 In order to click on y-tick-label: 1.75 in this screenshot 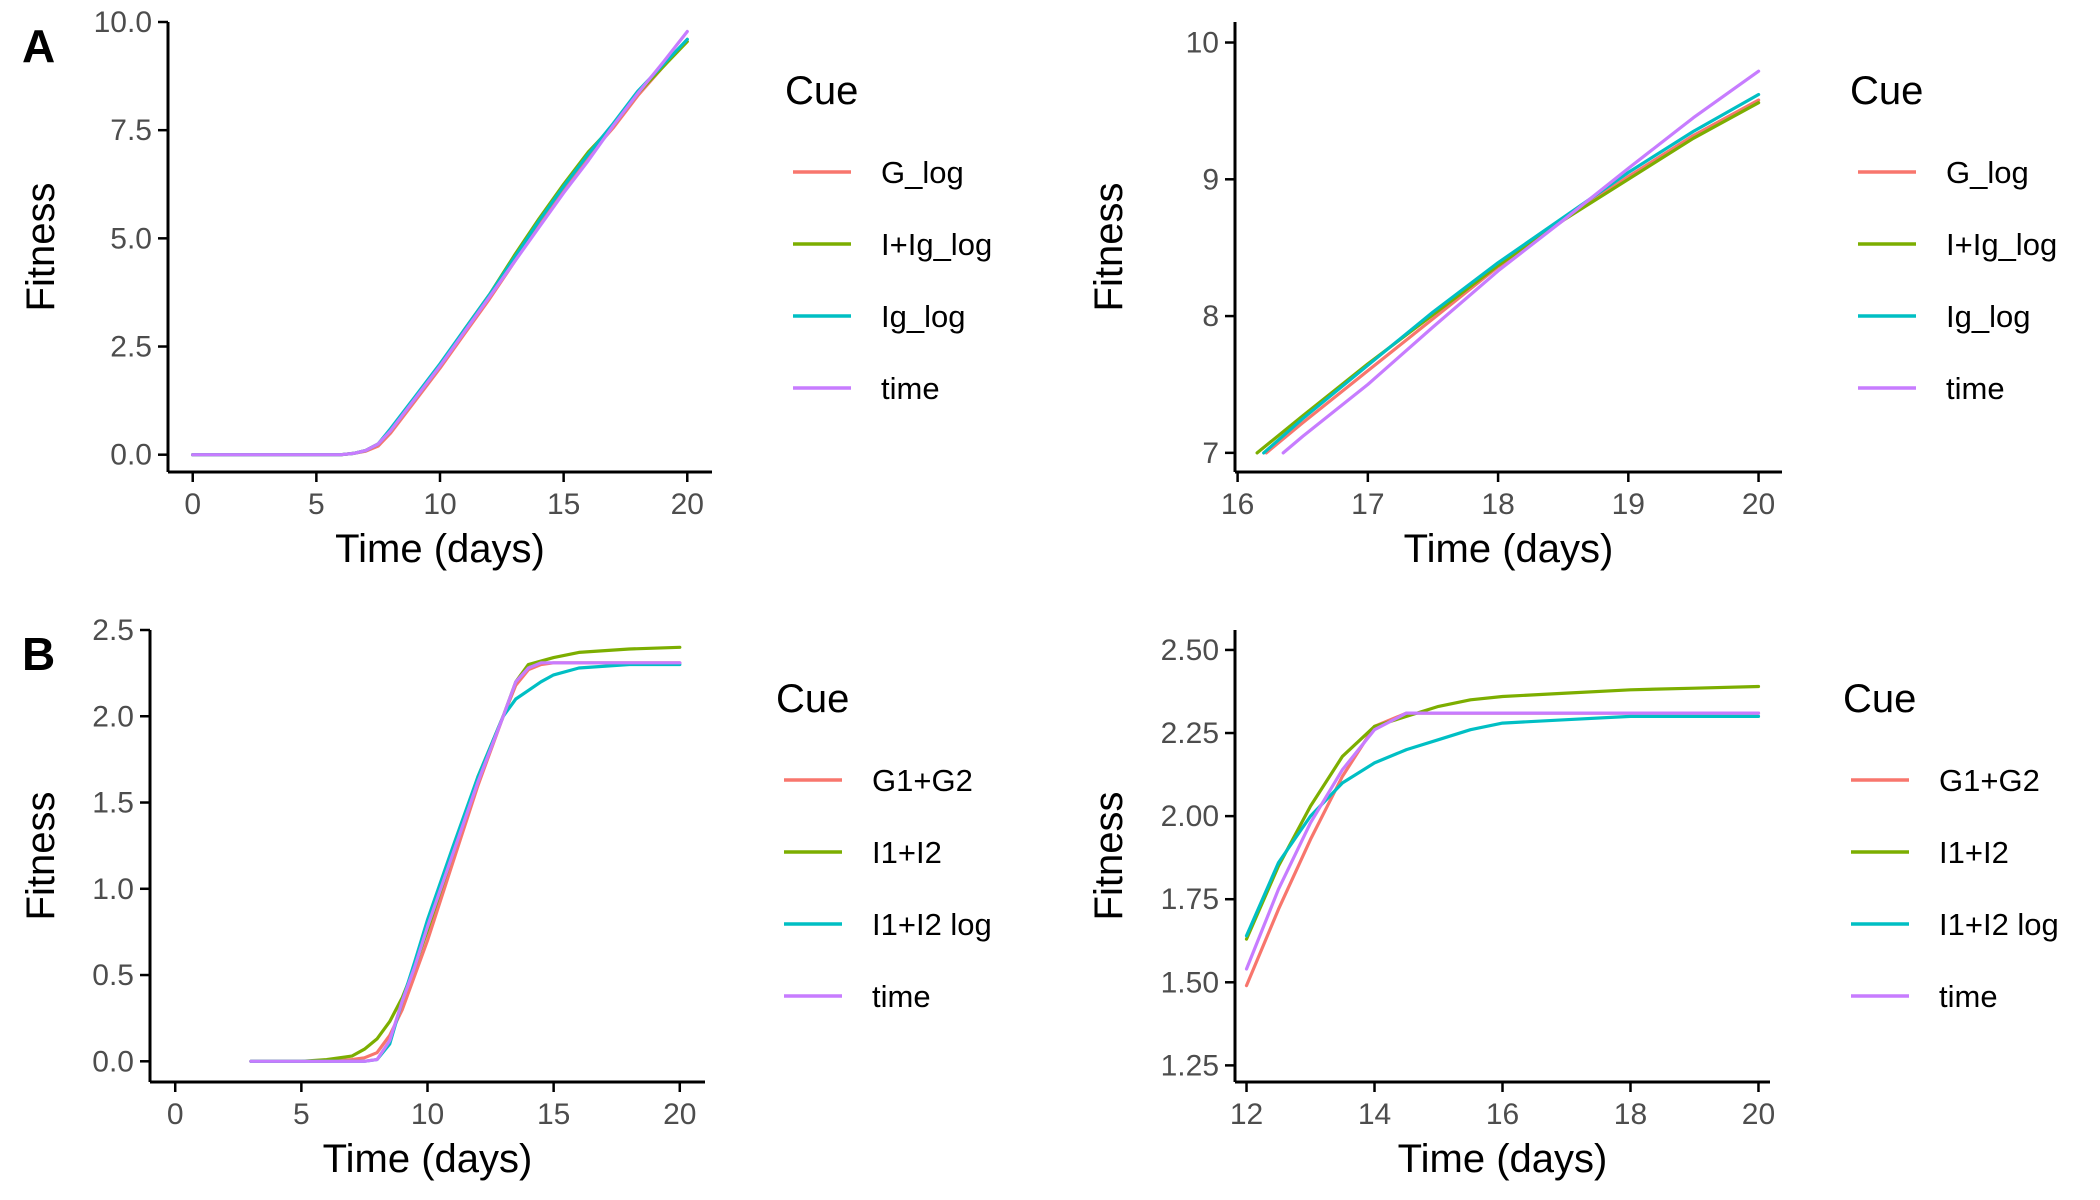, I will do `click(1190, 899)`.